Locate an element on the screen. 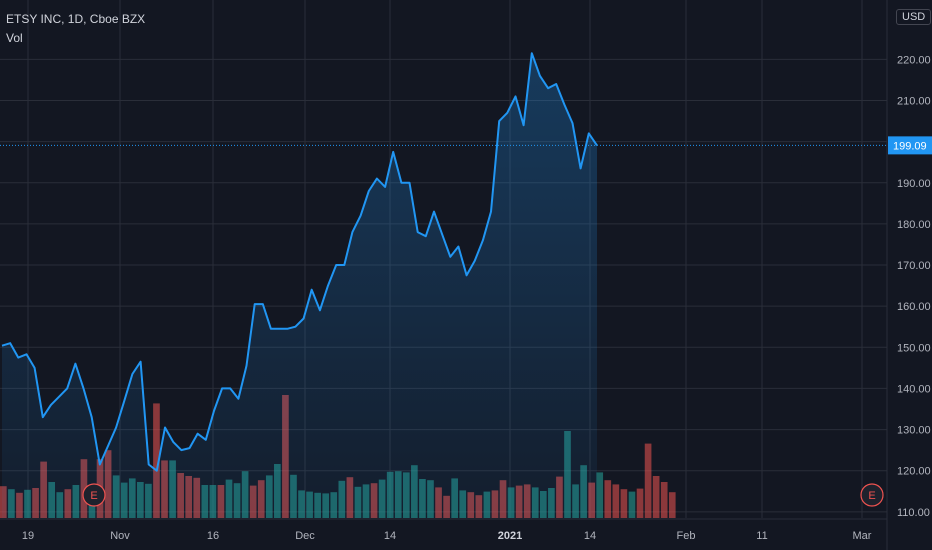  price-tick-label: 130.00 is located at coordinates (914, 431).